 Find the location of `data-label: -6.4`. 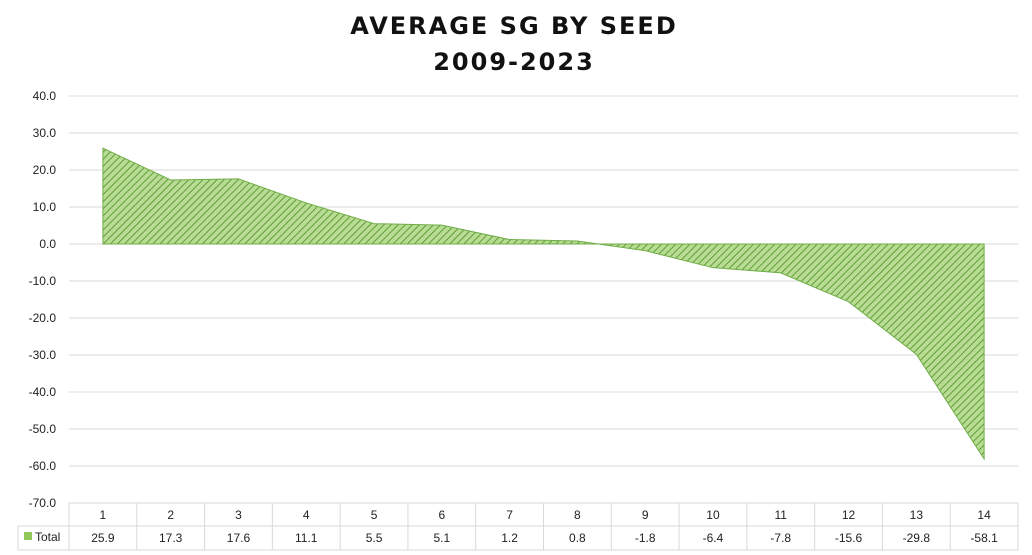

data-label: -6.4 is located at coordinates (713, 538).